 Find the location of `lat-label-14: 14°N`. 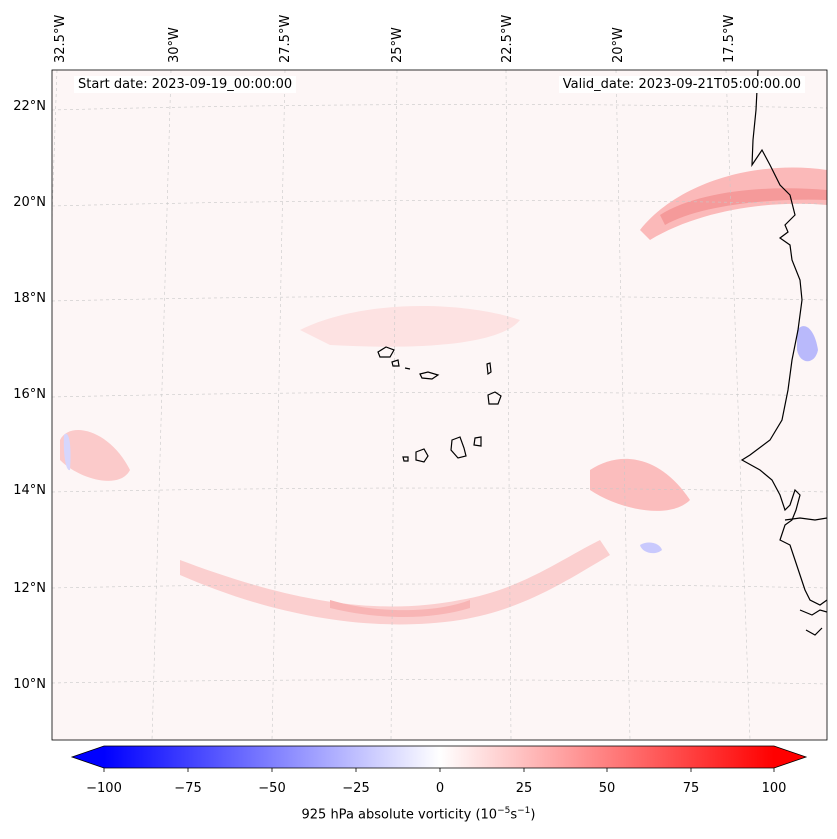

lat-label-14: 14°N is located at coordinates (29, 490).